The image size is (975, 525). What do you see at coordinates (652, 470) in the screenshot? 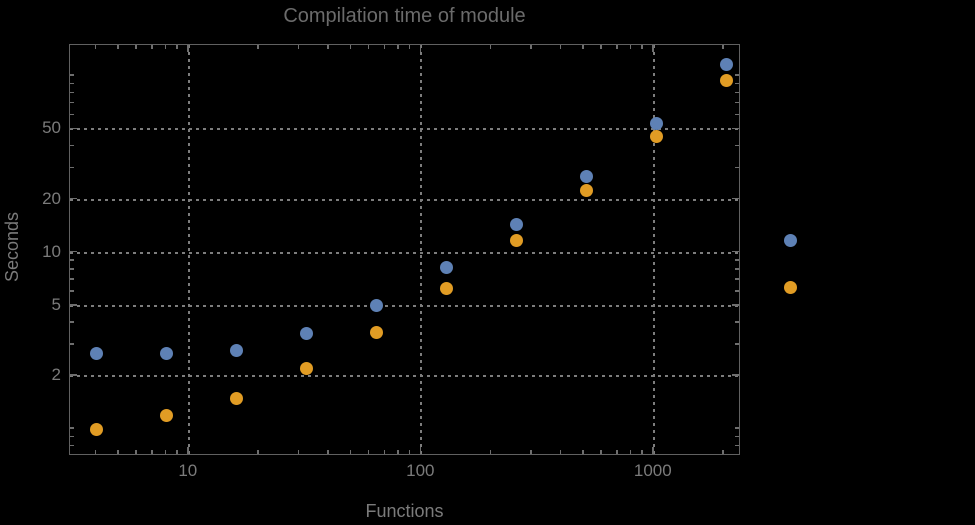
I see `x-tick-label: 1000` at bounding box center [652, 470].